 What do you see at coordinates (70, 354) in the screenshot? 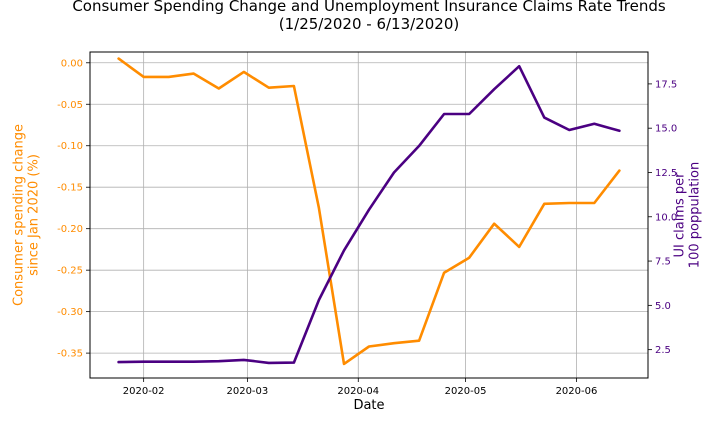
I see `left-tick-label: -0.35` at bounding box center [70, 354].